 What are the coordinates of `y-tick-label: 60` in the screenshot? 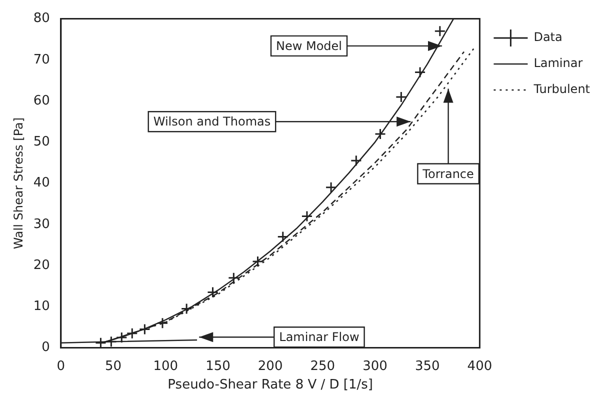 It's located at (41, 100).